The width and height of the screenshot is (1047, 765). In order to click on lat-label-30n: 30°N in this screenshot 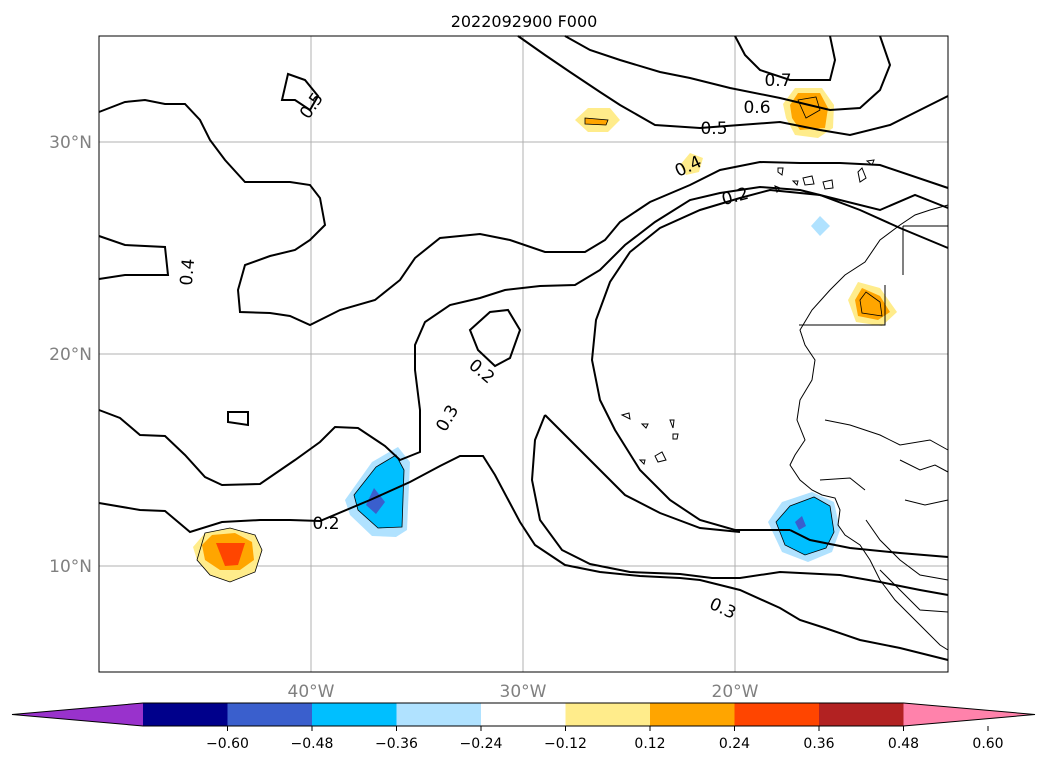, I will do `click(70, 143)`.